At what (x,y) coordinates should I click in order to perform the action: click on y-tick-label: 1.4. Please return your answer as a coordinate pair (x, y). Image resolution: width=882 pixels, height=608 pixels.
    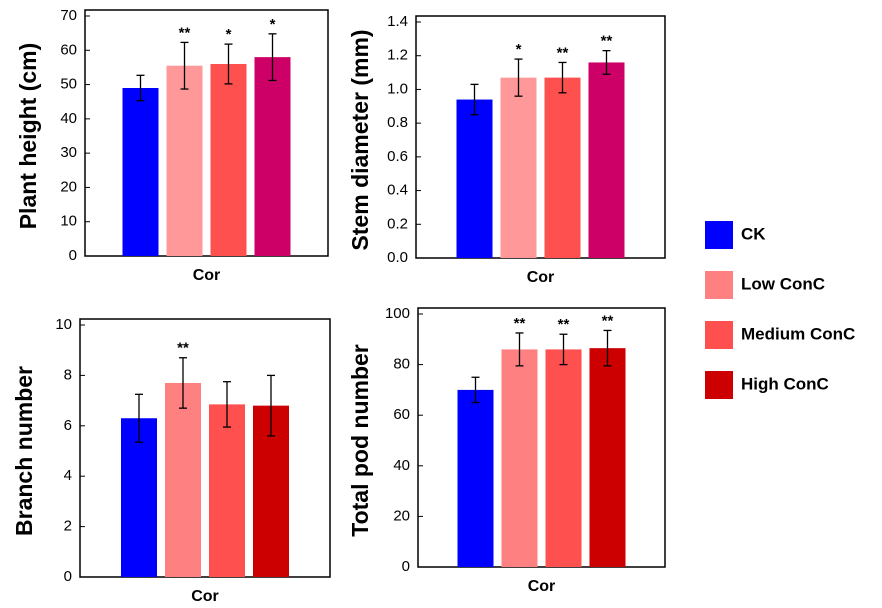
    Looking at the image, I should click on (397, 21).